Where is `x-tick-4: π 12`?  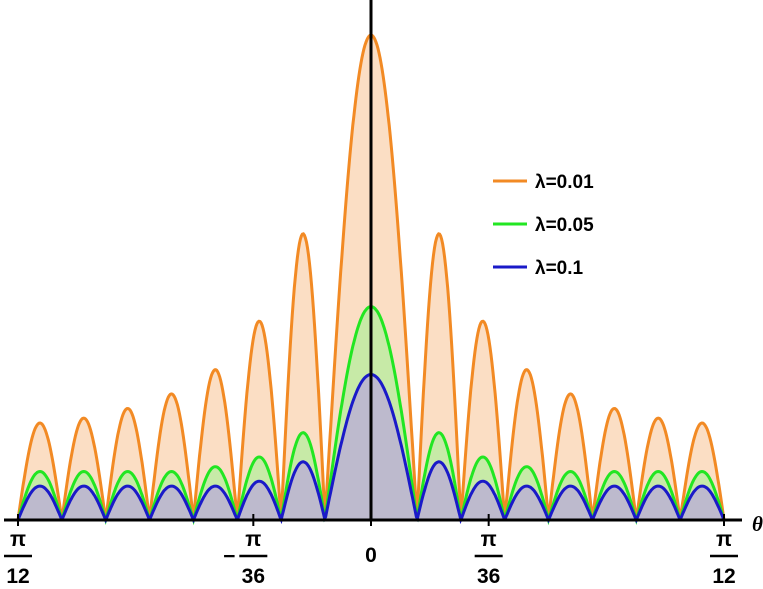 x-tick-4: π 12 is located at coordinates (724, 551).